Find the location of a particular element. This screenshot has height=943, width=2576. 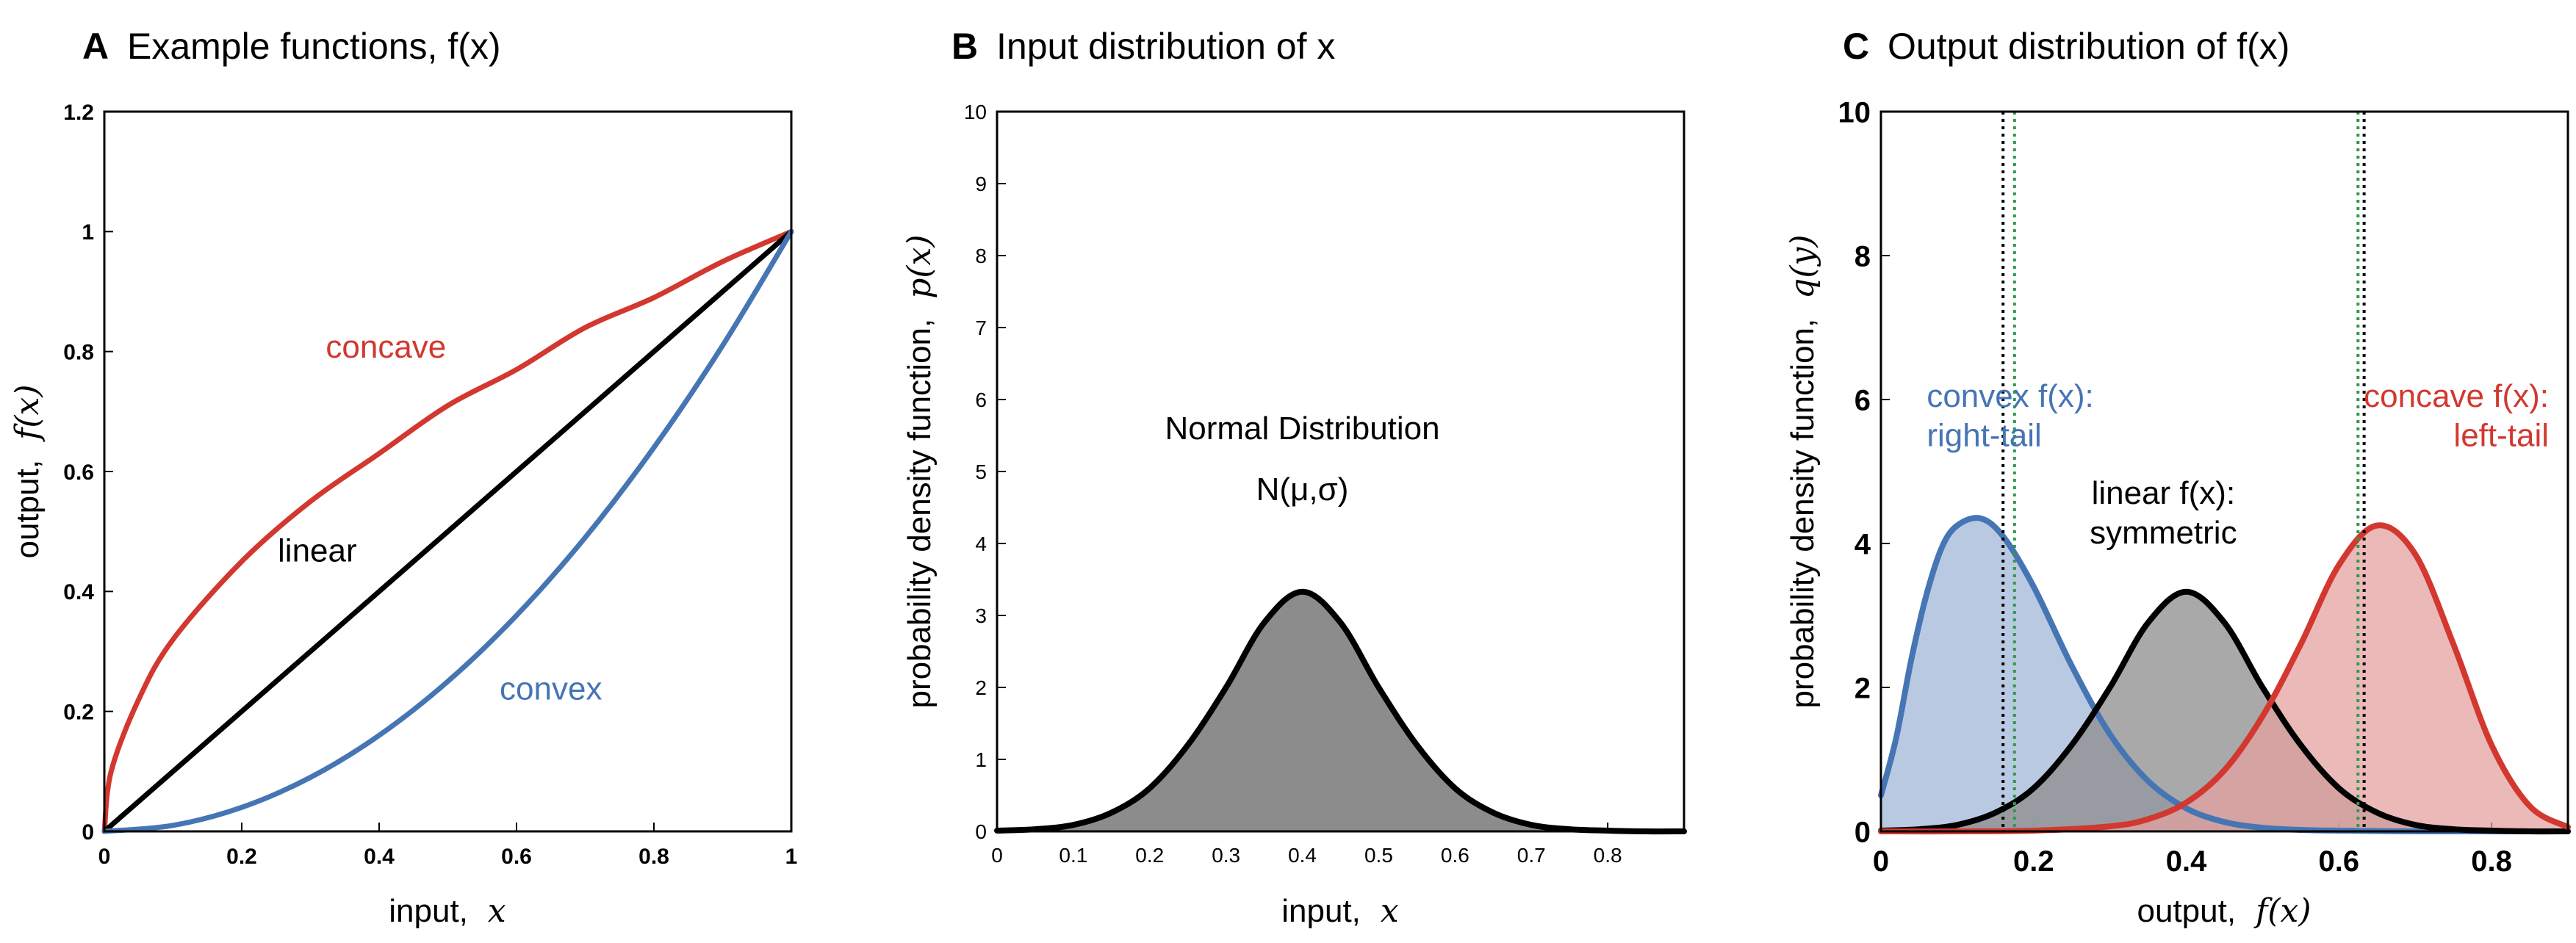

panel-b-xlabel: input, x is located at coordinates (1340, 911).